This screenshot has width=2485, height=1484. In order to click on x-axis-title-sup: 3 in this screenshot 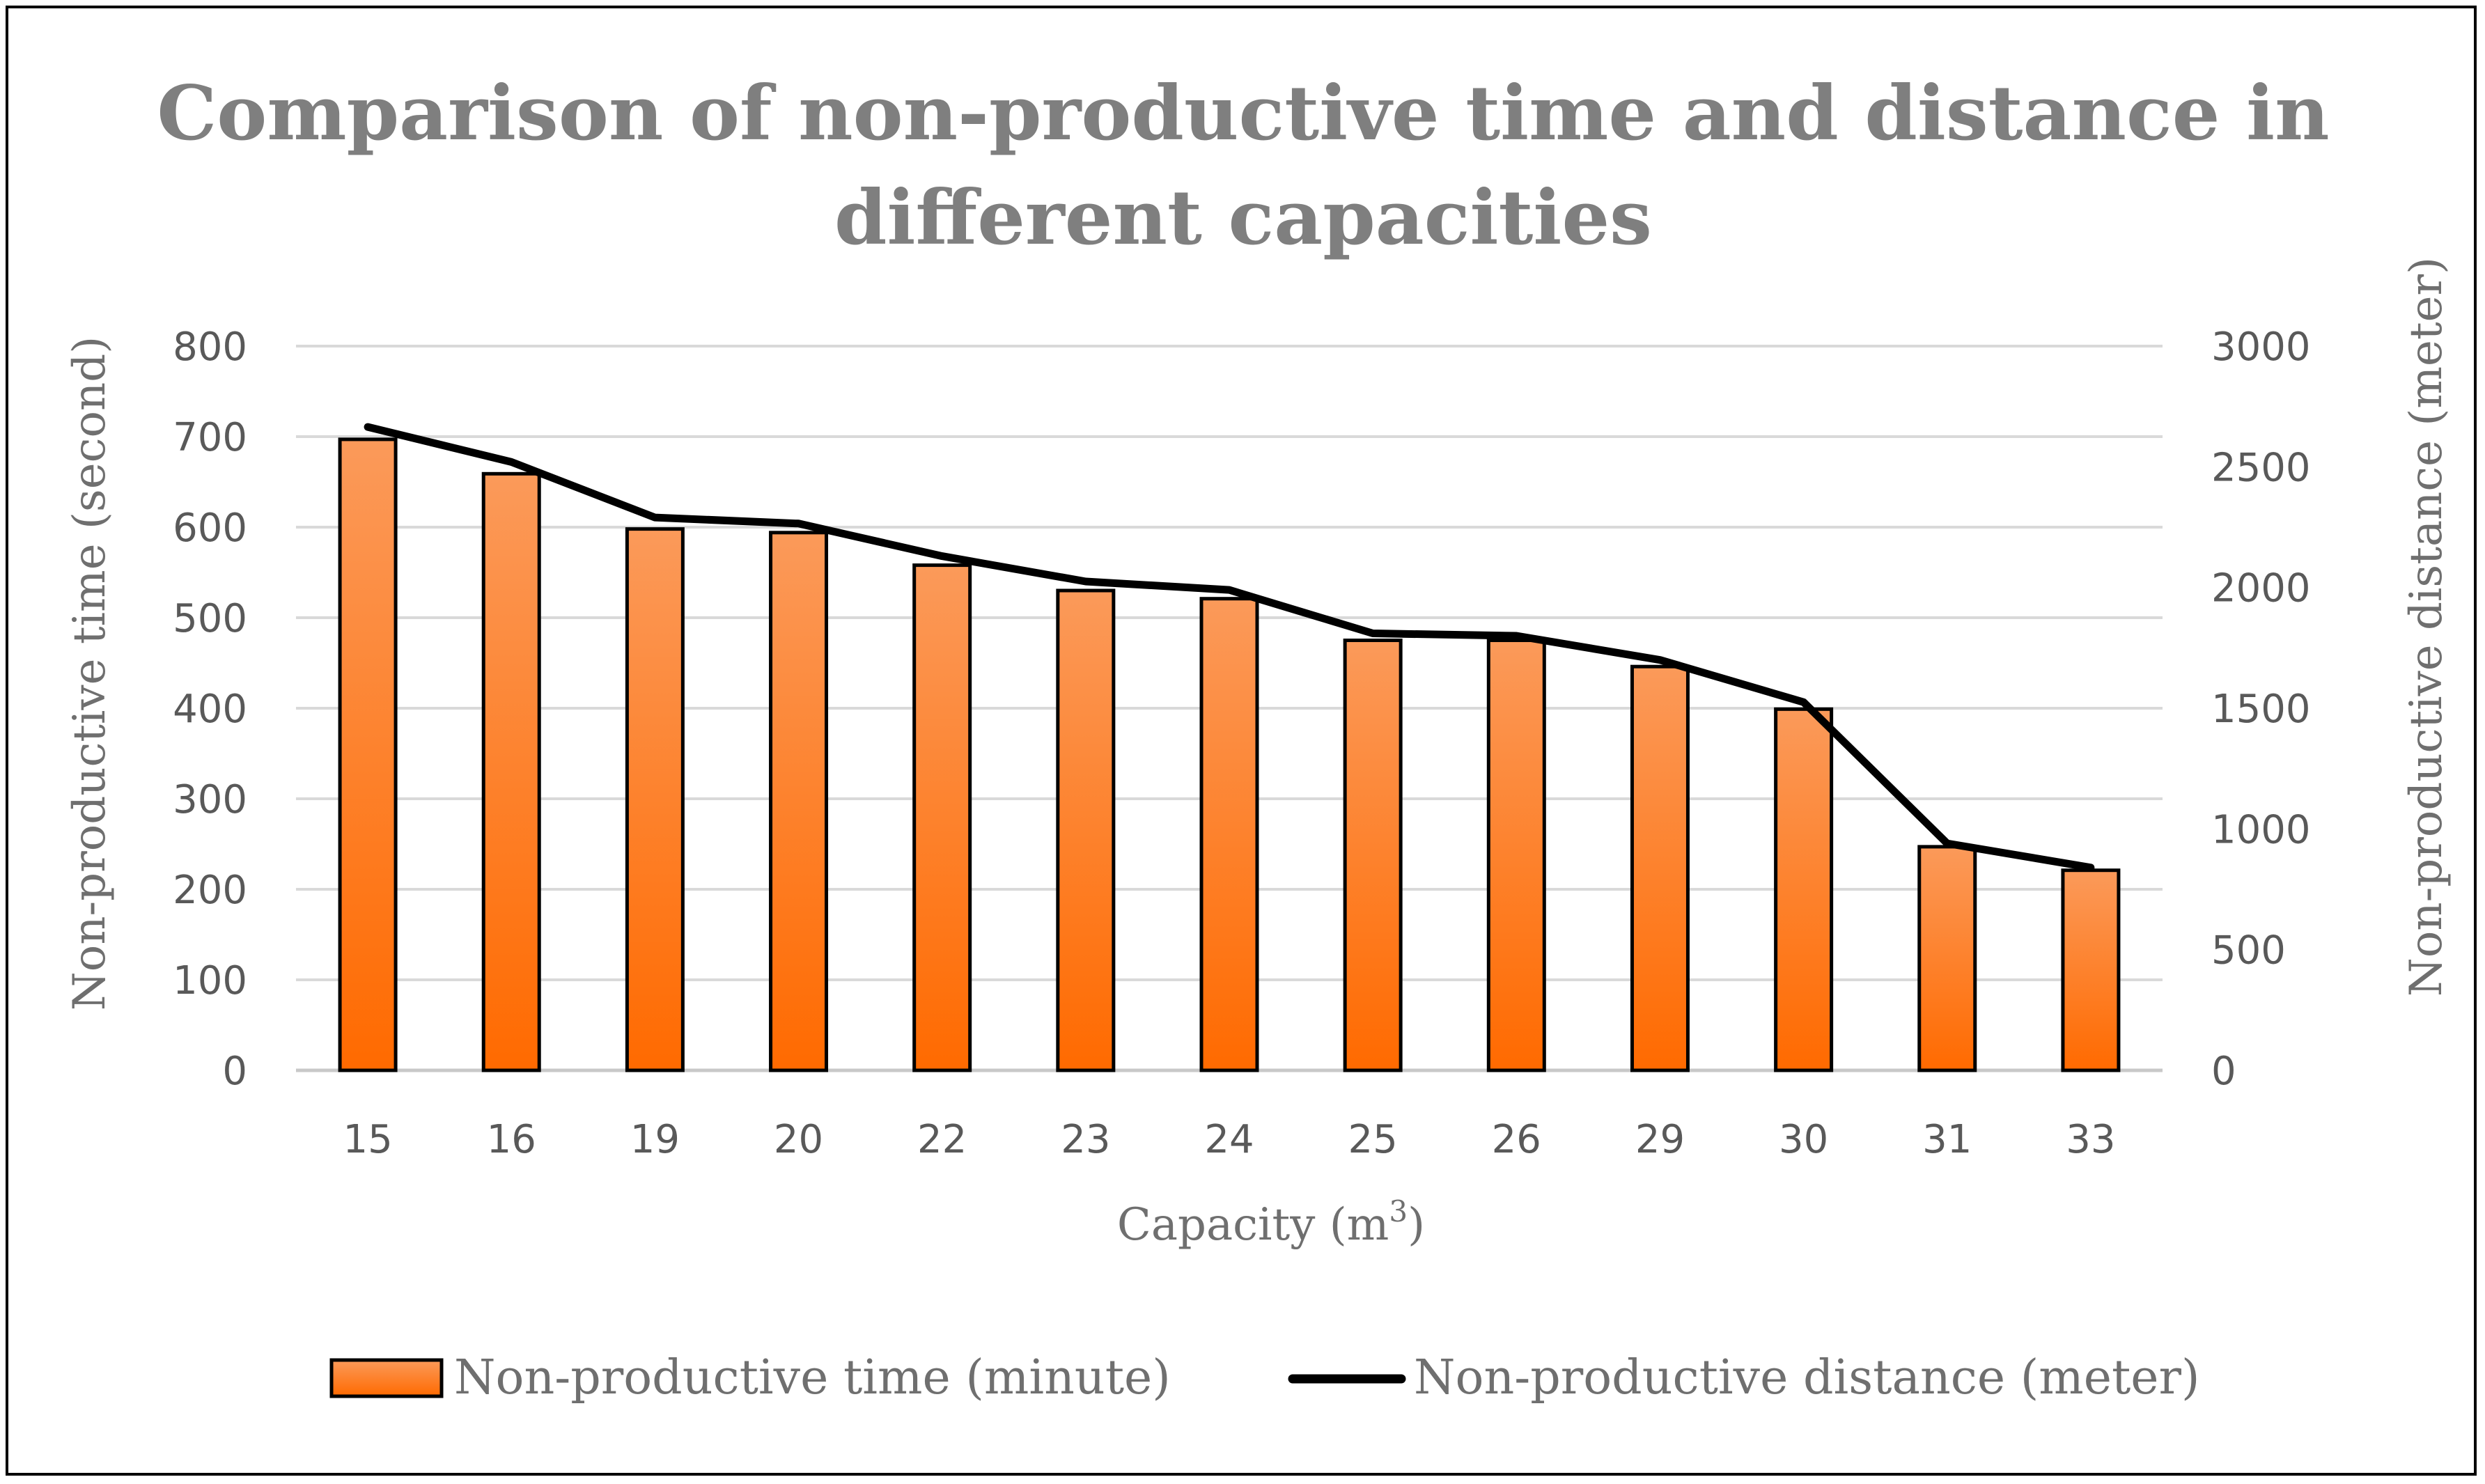, I will do `click(1398, 1211)`.